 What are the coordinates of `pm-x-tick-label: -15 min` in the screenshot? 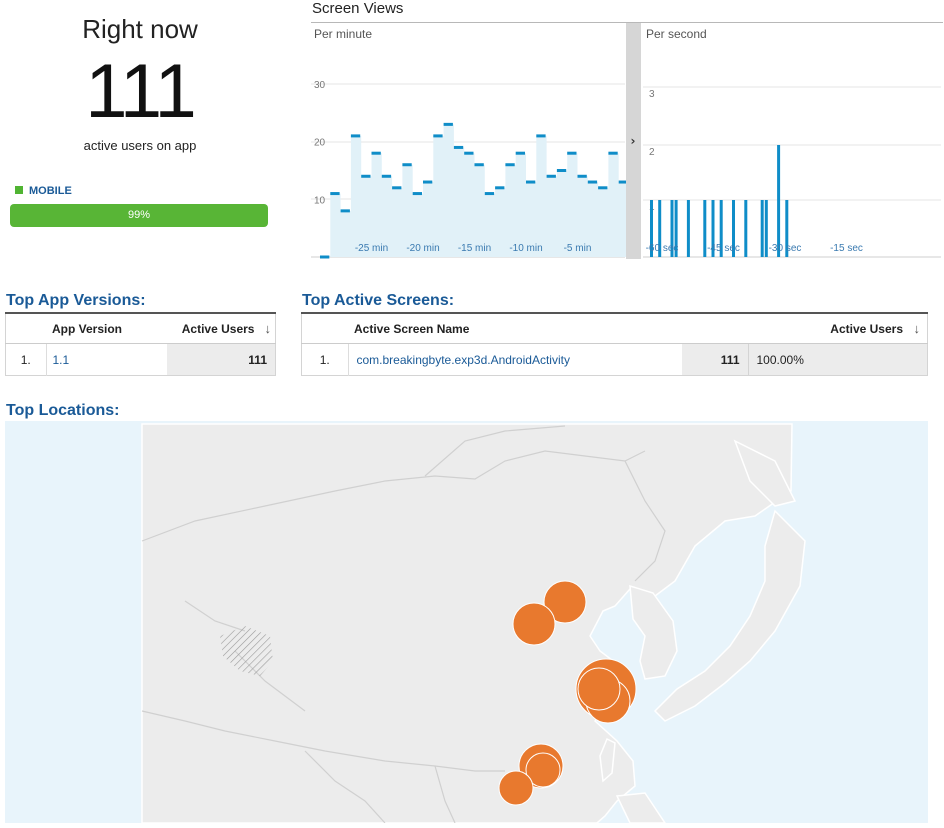 It's located at (474, 248).